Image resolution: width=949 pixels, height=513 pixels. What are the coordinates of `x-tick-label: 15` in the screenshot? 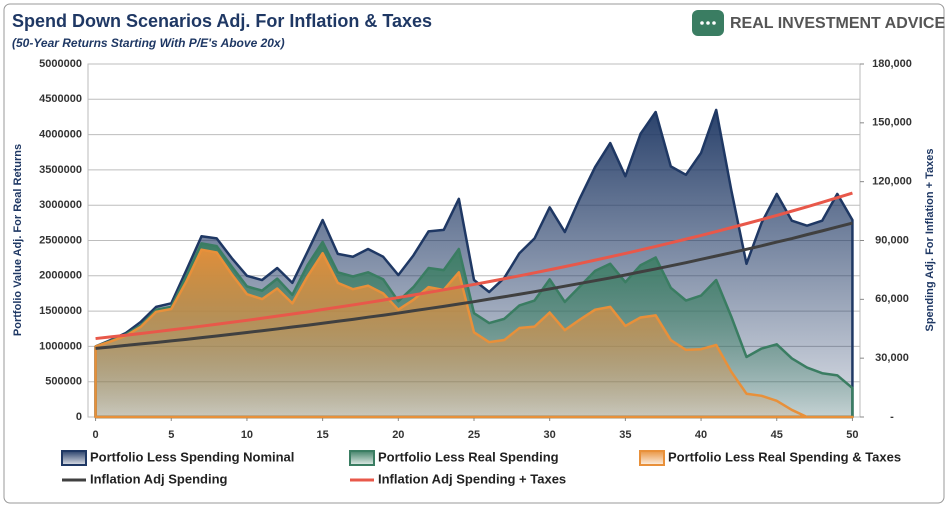 It's located at (323, 435).